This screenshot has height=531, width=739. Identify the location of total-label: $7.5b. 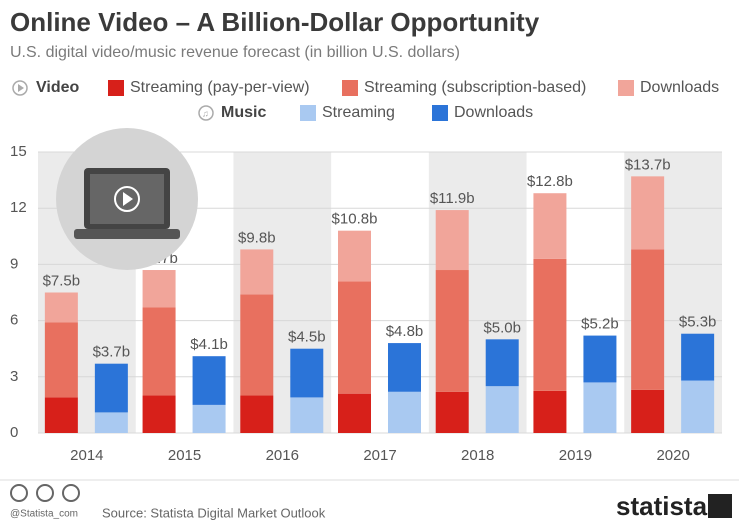
(62, 280).